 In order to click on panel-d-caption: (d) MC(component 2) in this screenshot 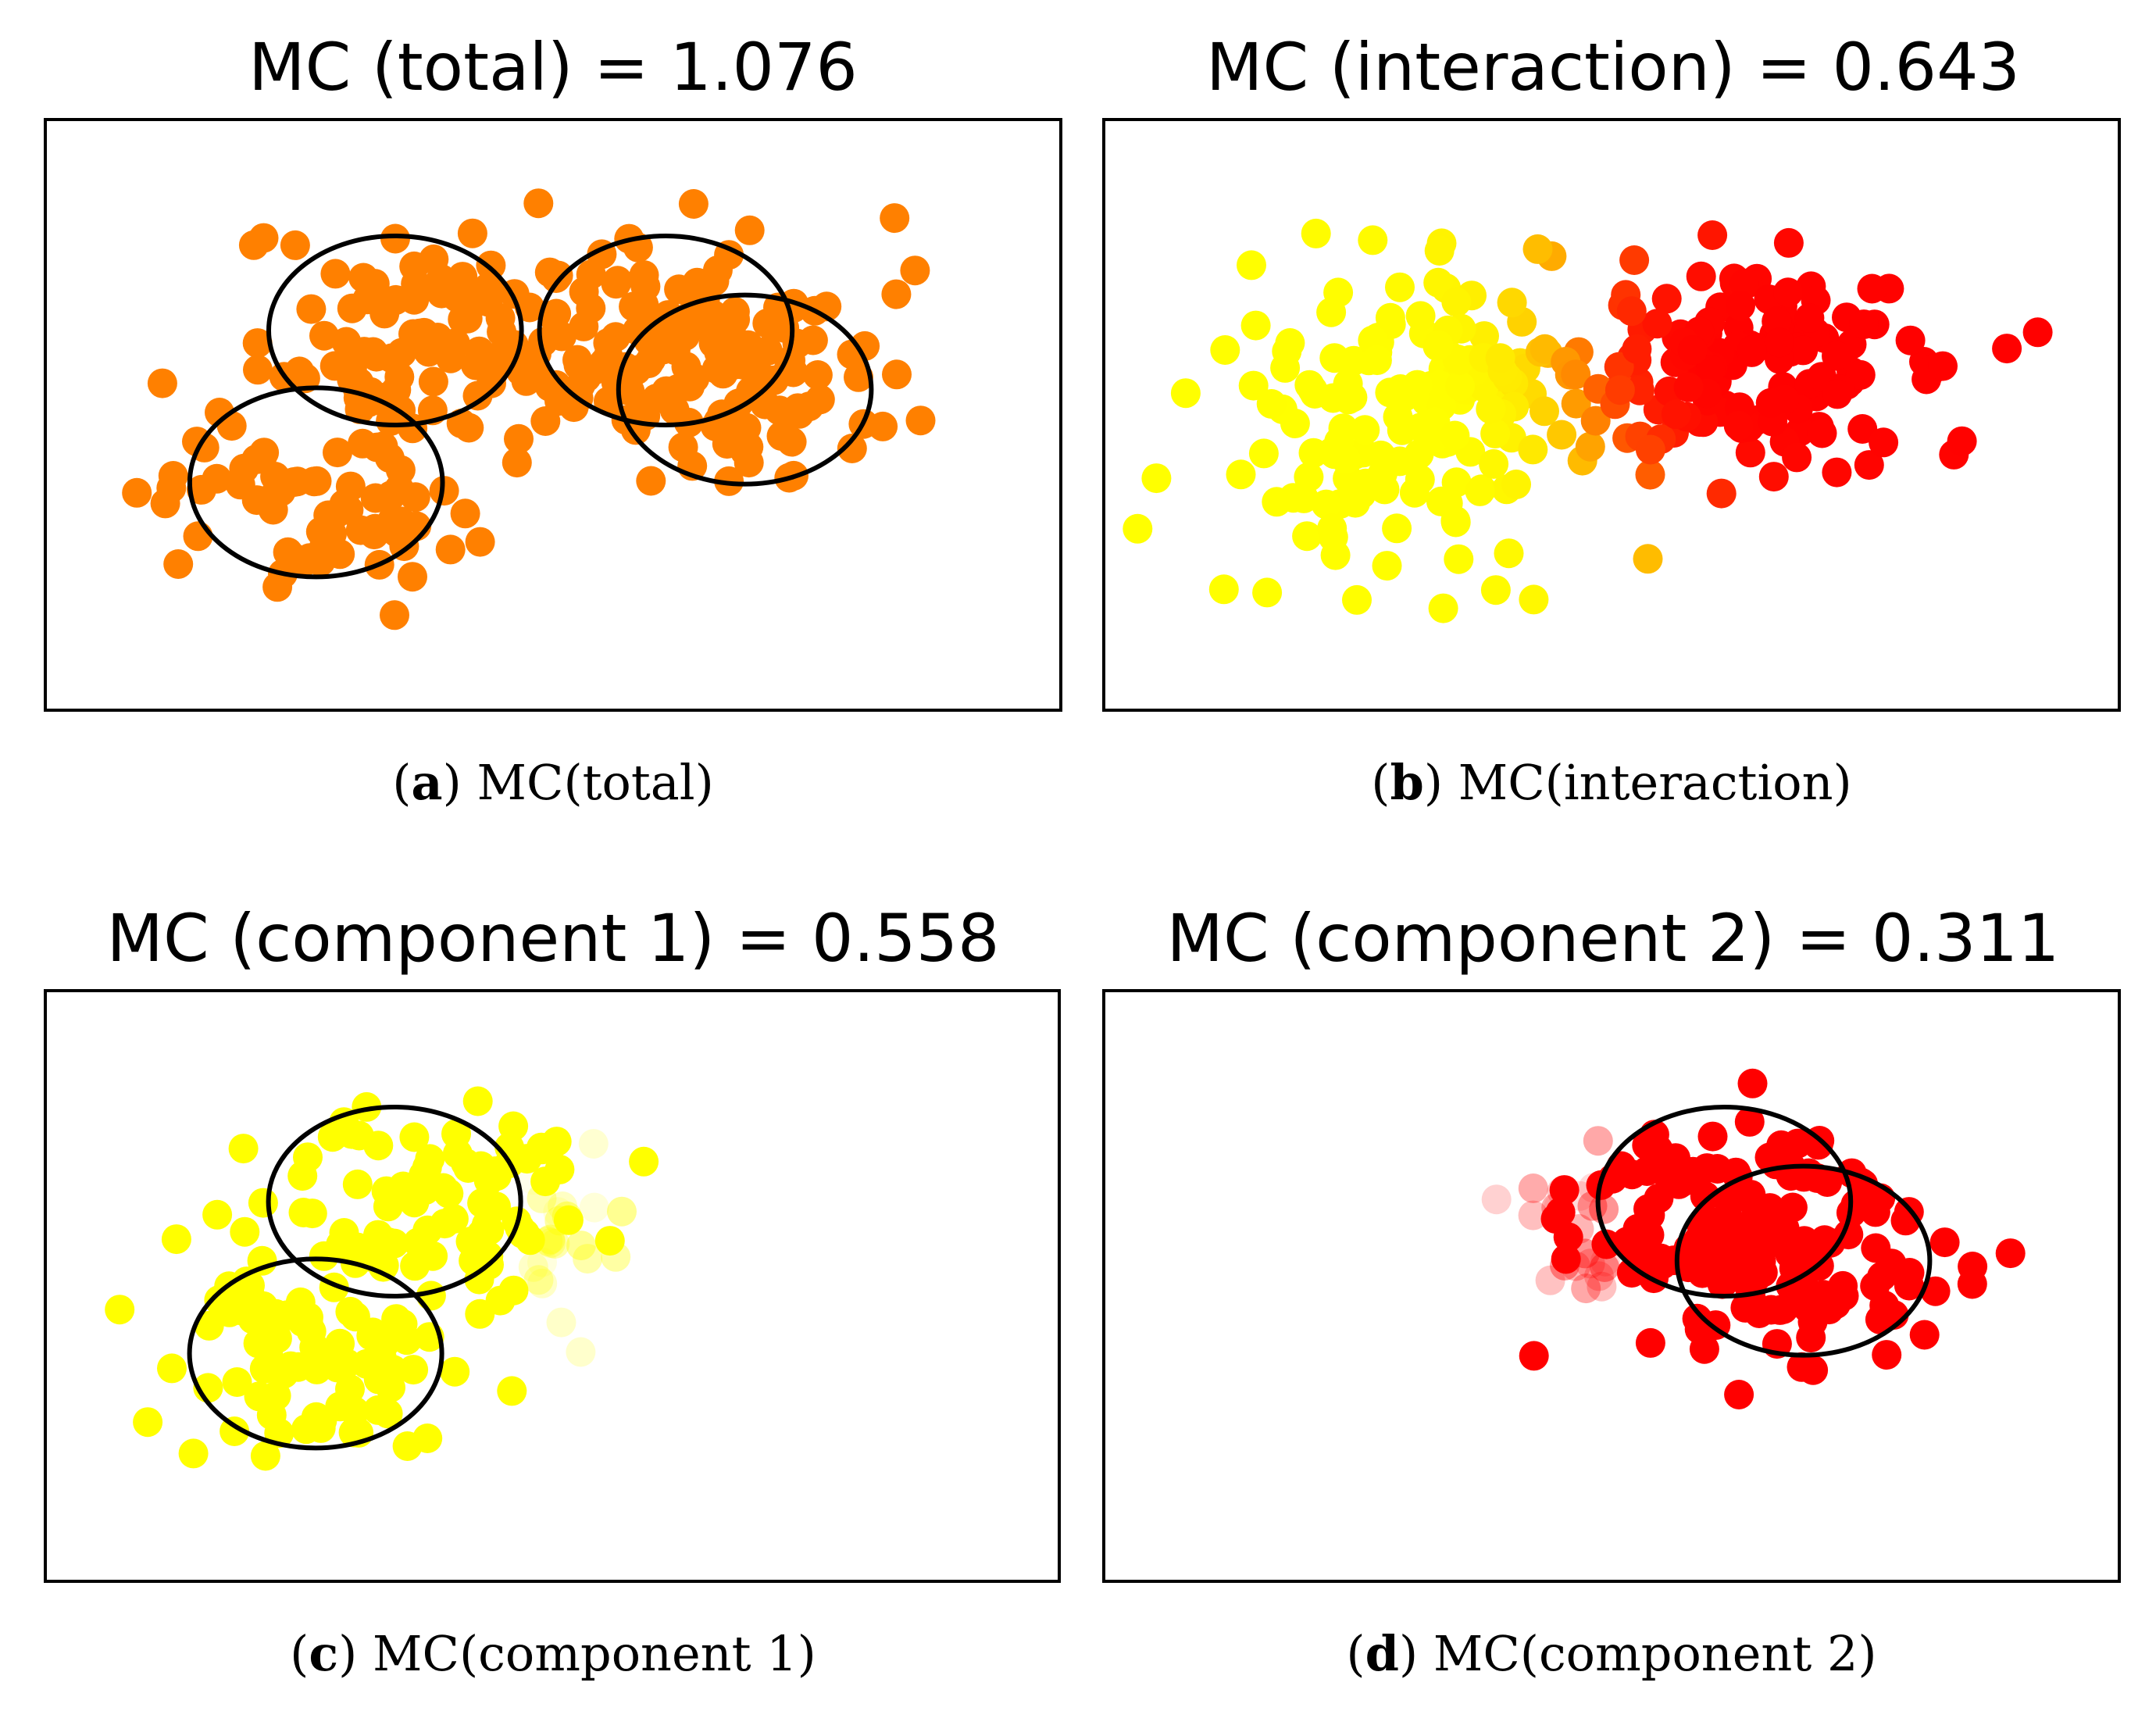, I will do `click(1611, 1653)`.